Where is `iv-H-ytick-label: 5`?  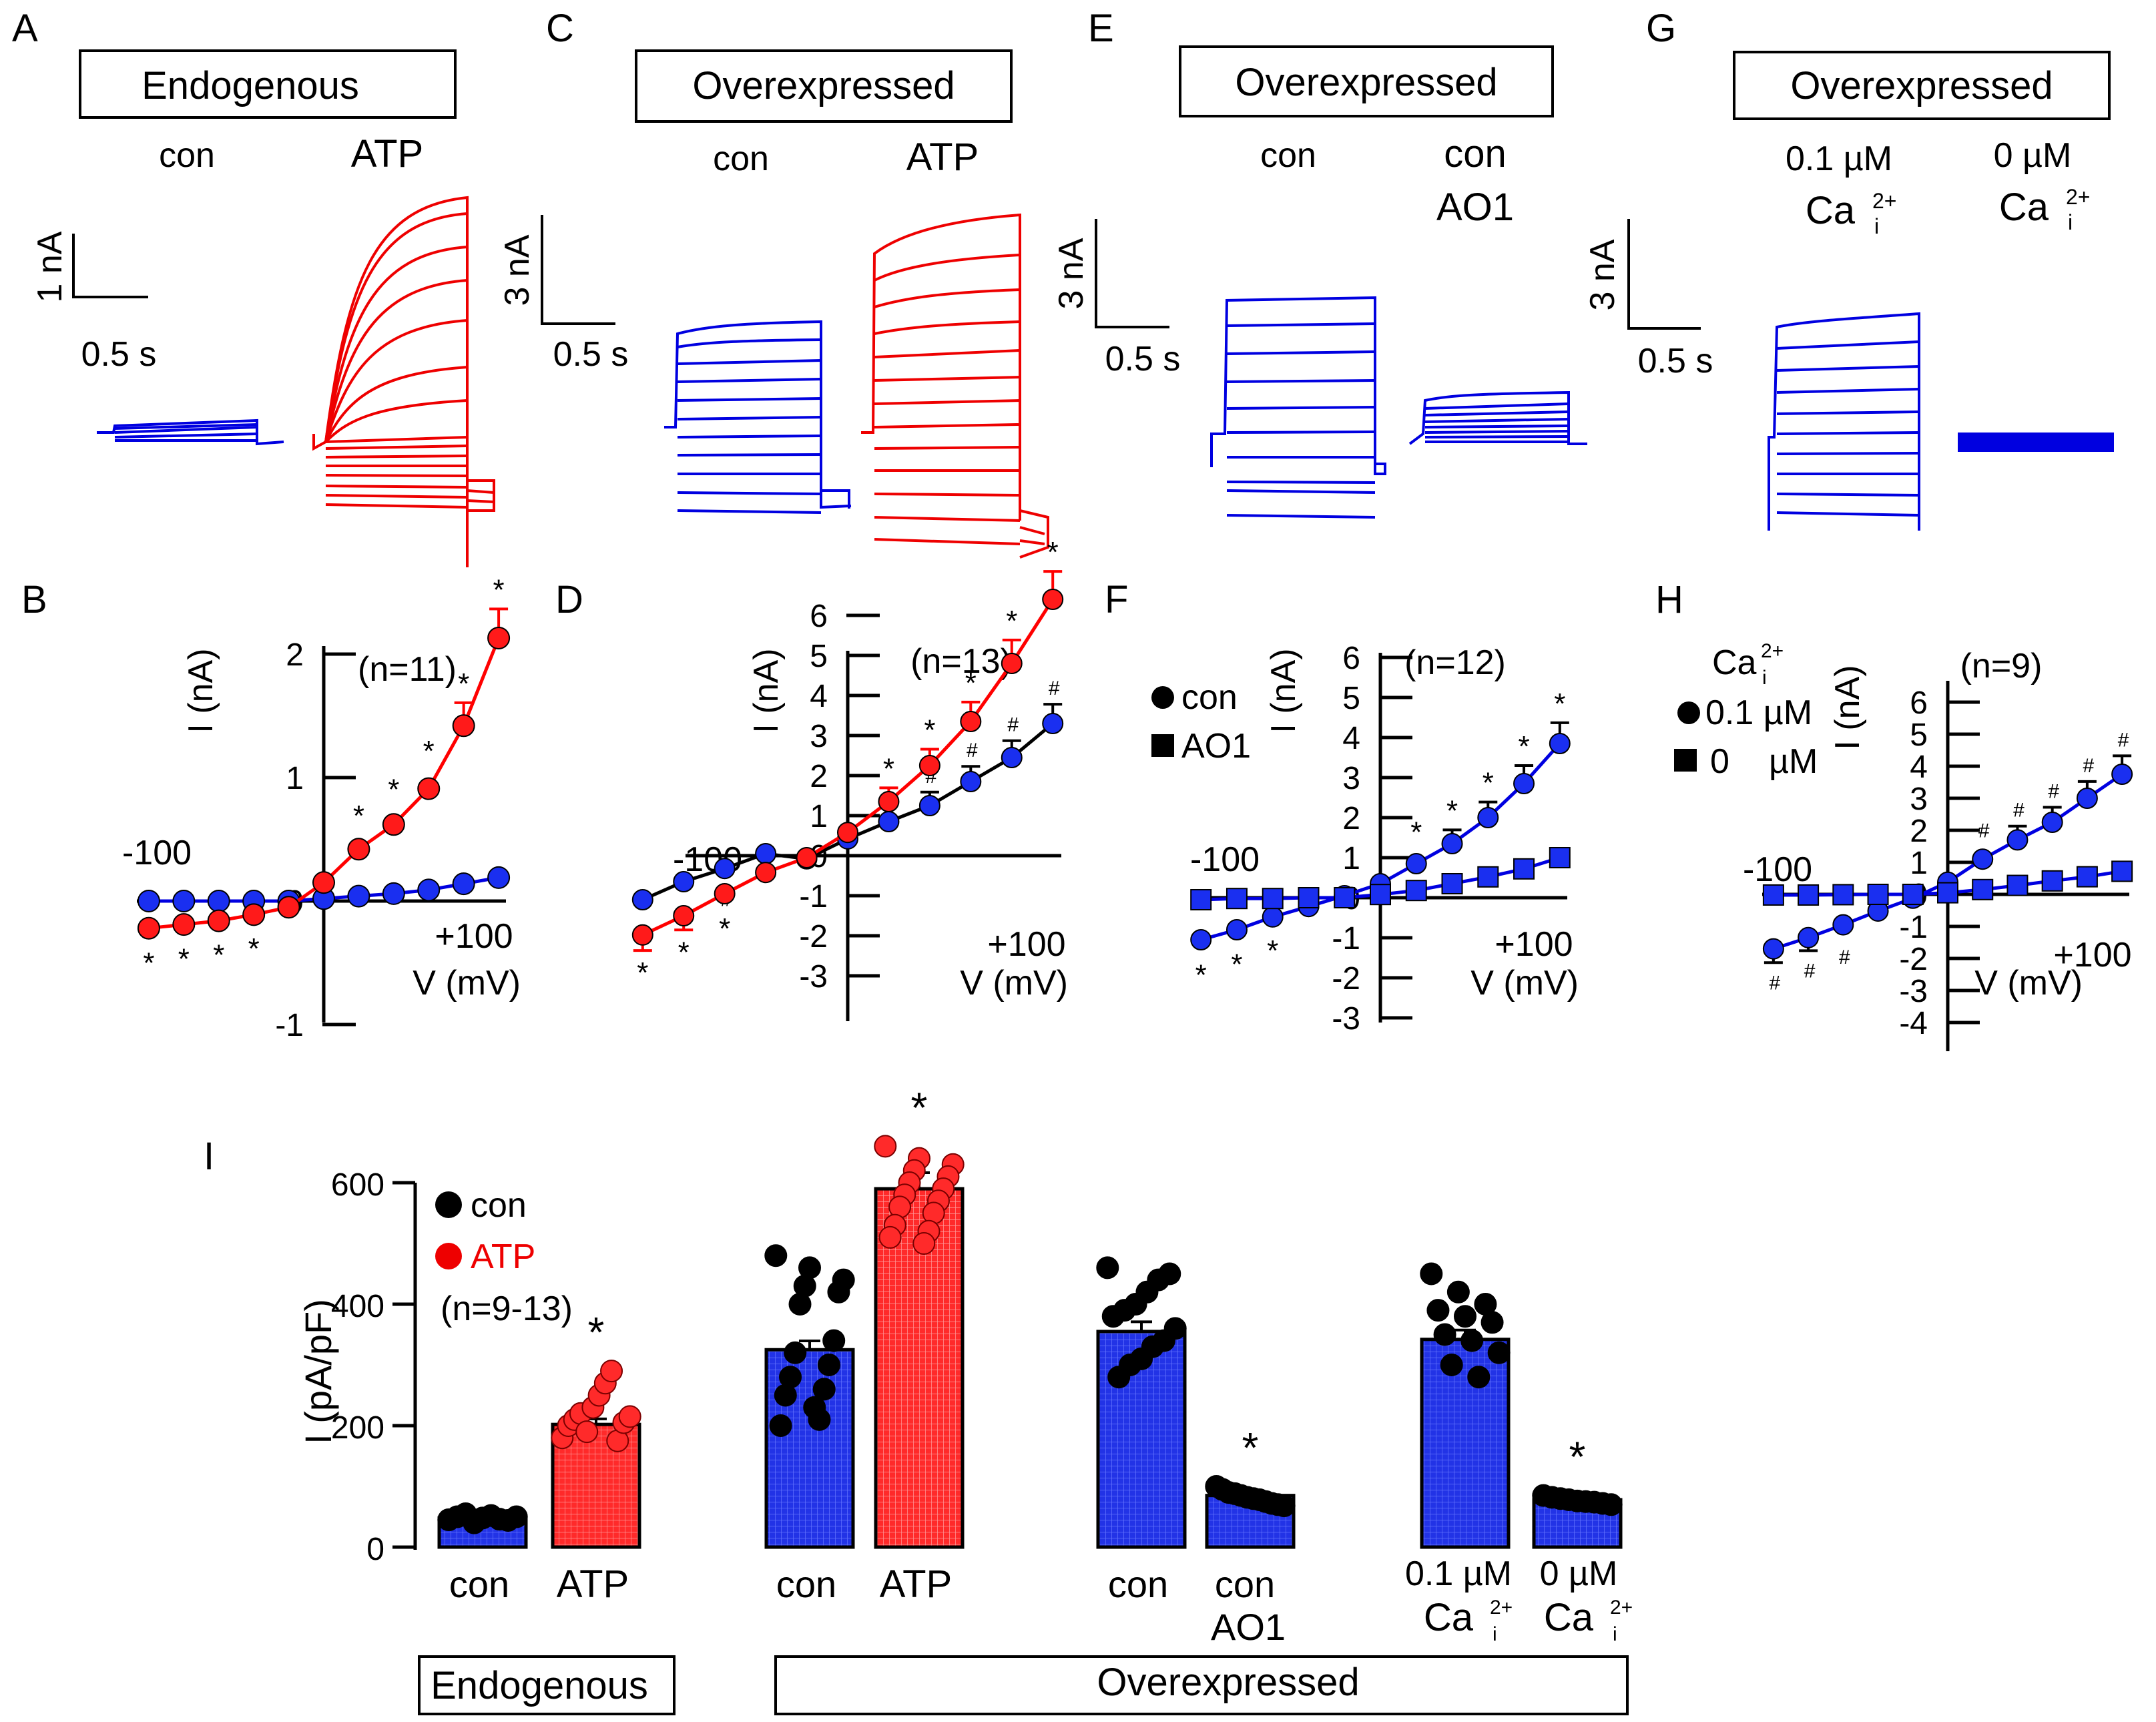
iv-H-ytick-label: 5 is located at coordinates (1919, 735).